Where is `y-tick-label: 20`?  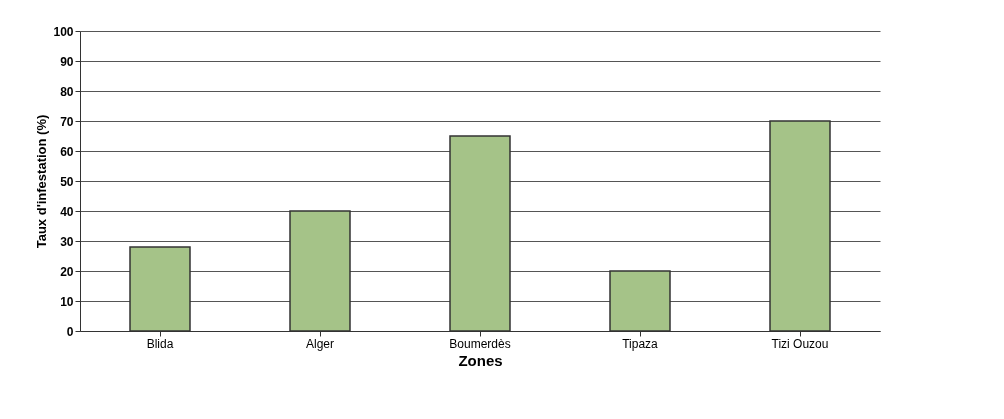
y-tick-label: 20 is located at coordinates (67, 271).